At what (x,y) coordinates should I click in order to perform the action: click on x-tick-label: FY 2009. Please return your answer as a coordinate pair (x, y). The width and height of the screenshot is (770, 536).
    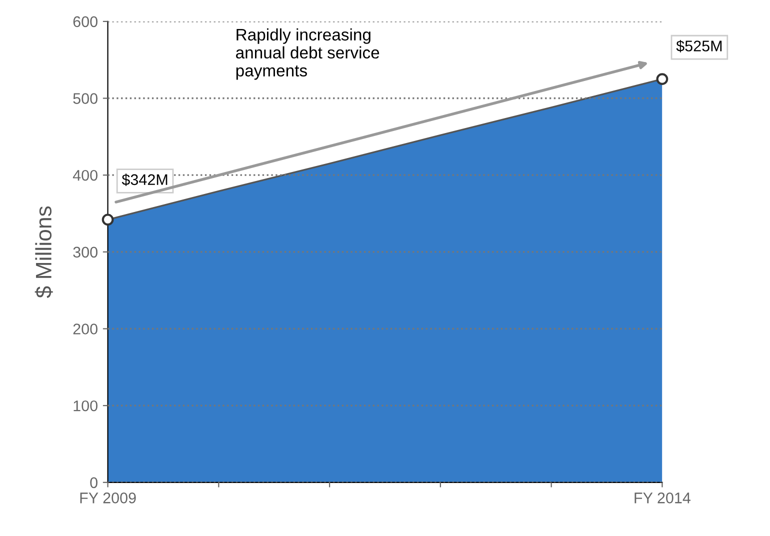
    Looking at the image, I should click on (108, 498).